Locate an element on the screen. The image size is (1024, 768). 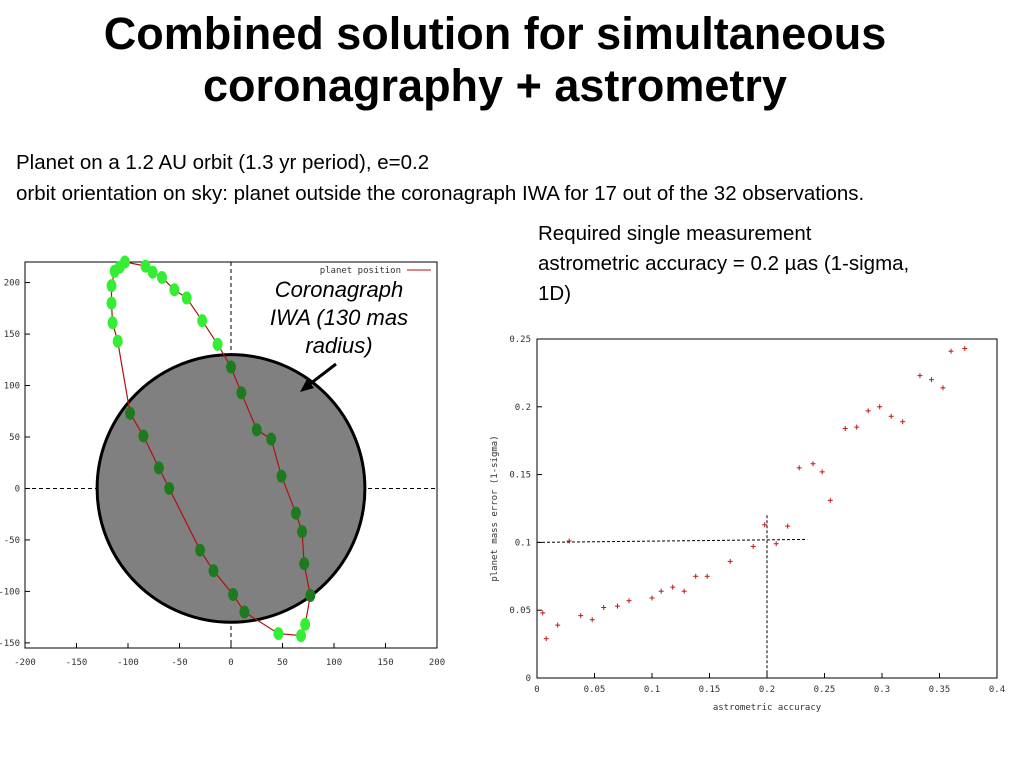
x-tick-label: 0.15 is located at coordinates (710, 690).